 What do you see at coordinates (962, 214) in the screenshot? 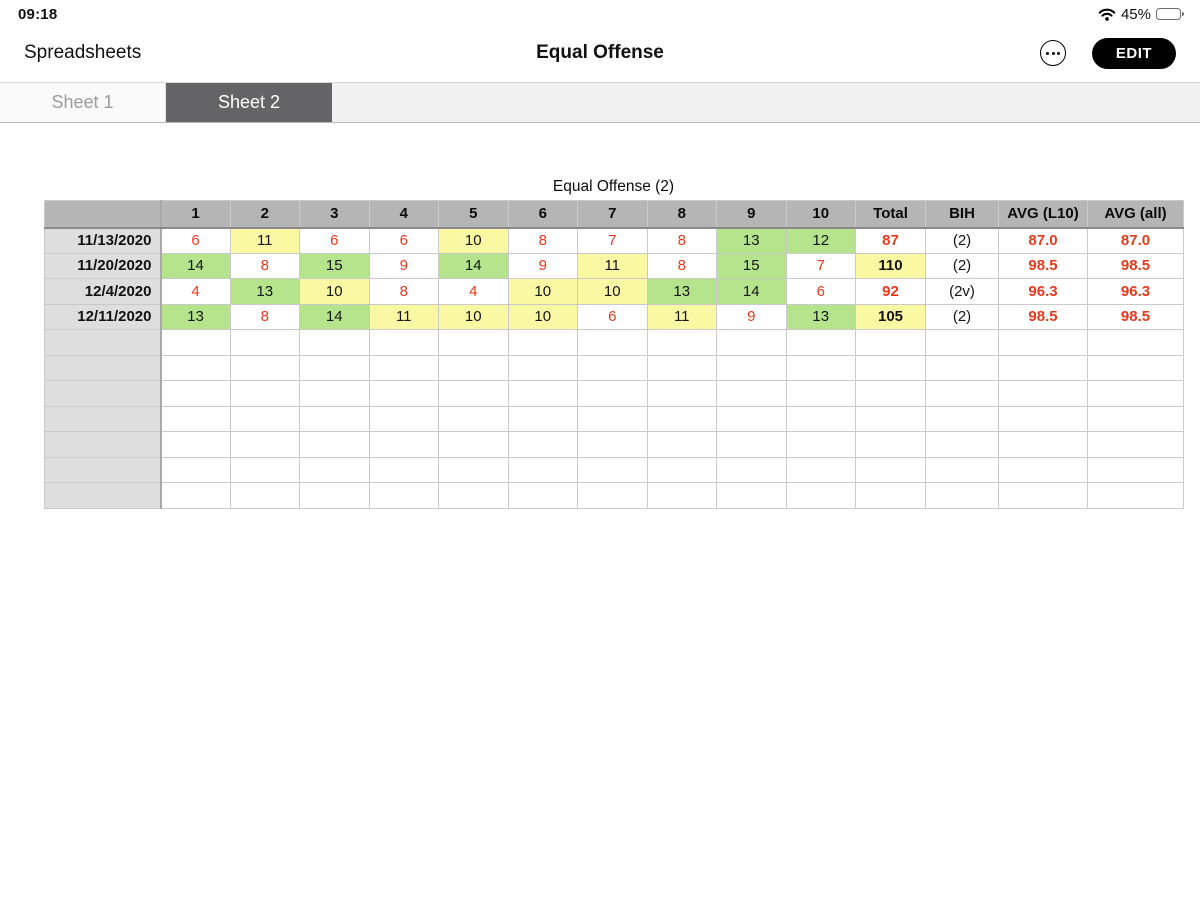
I see `column-header-bih: BIH` at bounding box center [962, 214].